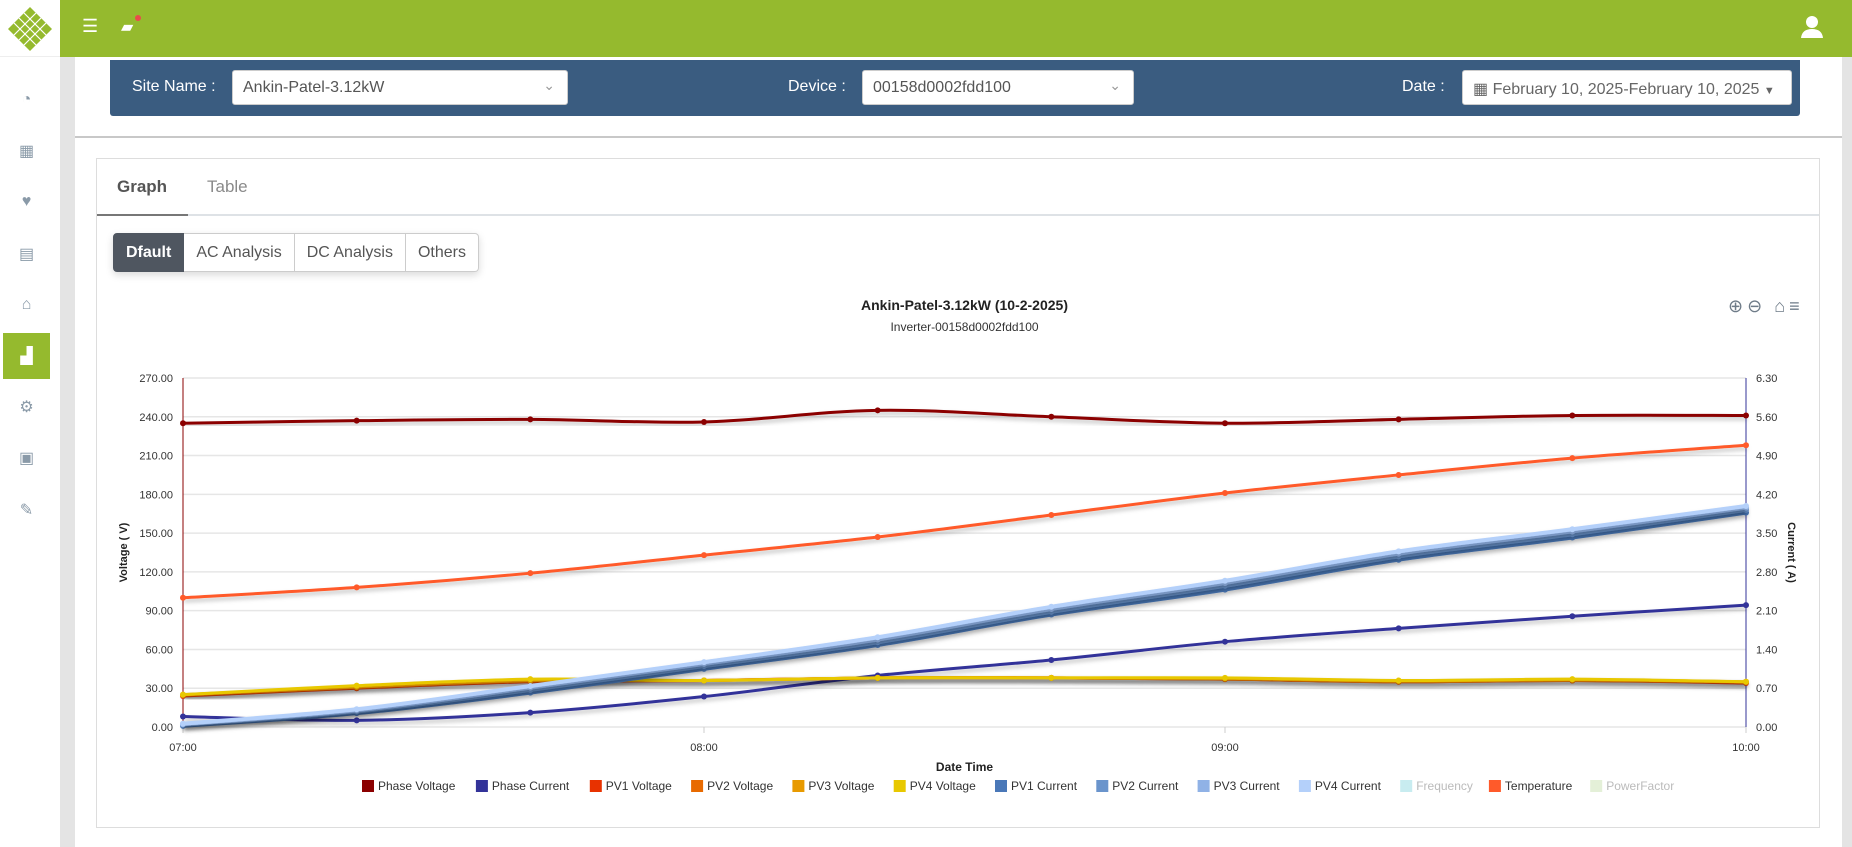 This screenshot has height=847, width=1852. Describe the element at coordinates (90, 26) in the screenshot. I see `hamburger-icon: ☰` at that location.